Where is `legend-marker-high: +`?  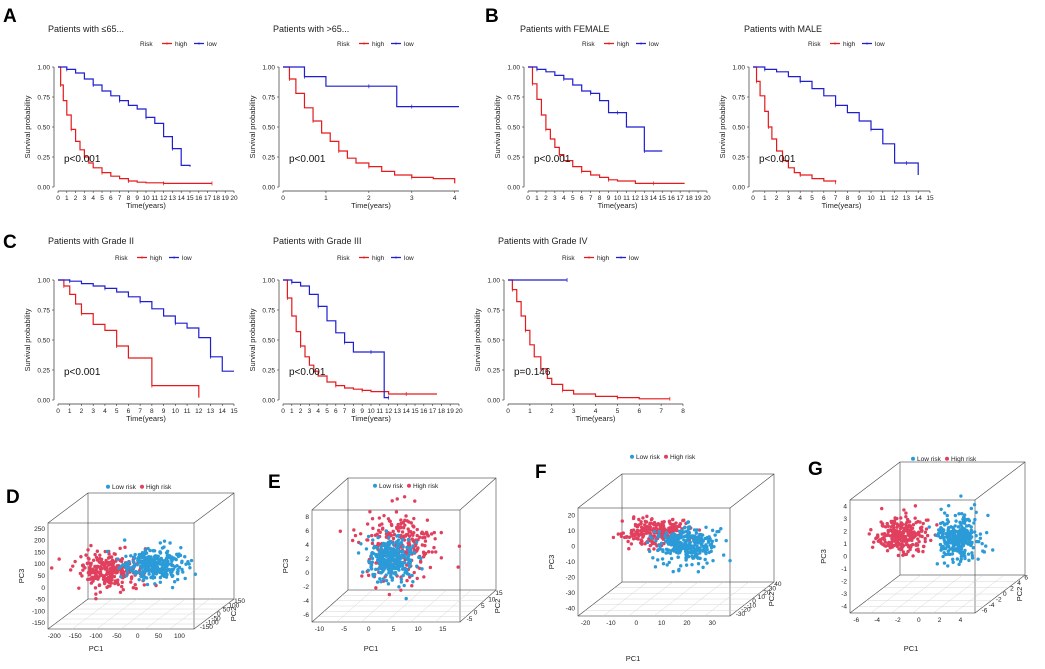 legend-marker-high: + is located at coordinates (167, 45).